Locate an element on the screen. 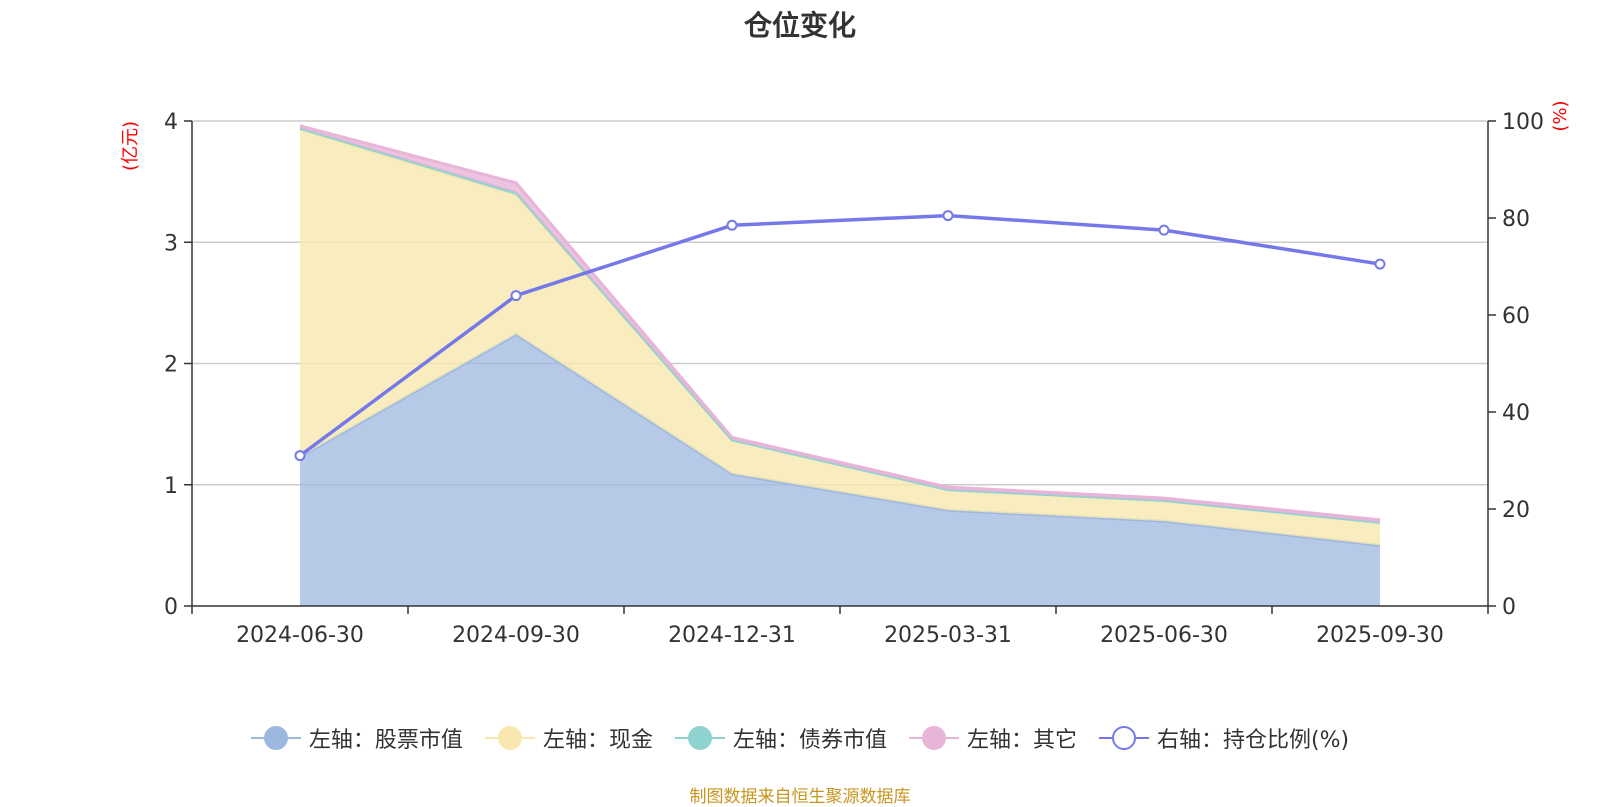 Image resolution: width=1600 pixels, height=807 pixels. legend-item-cash: 左轴：现金 is located at coordinates (568, 738).